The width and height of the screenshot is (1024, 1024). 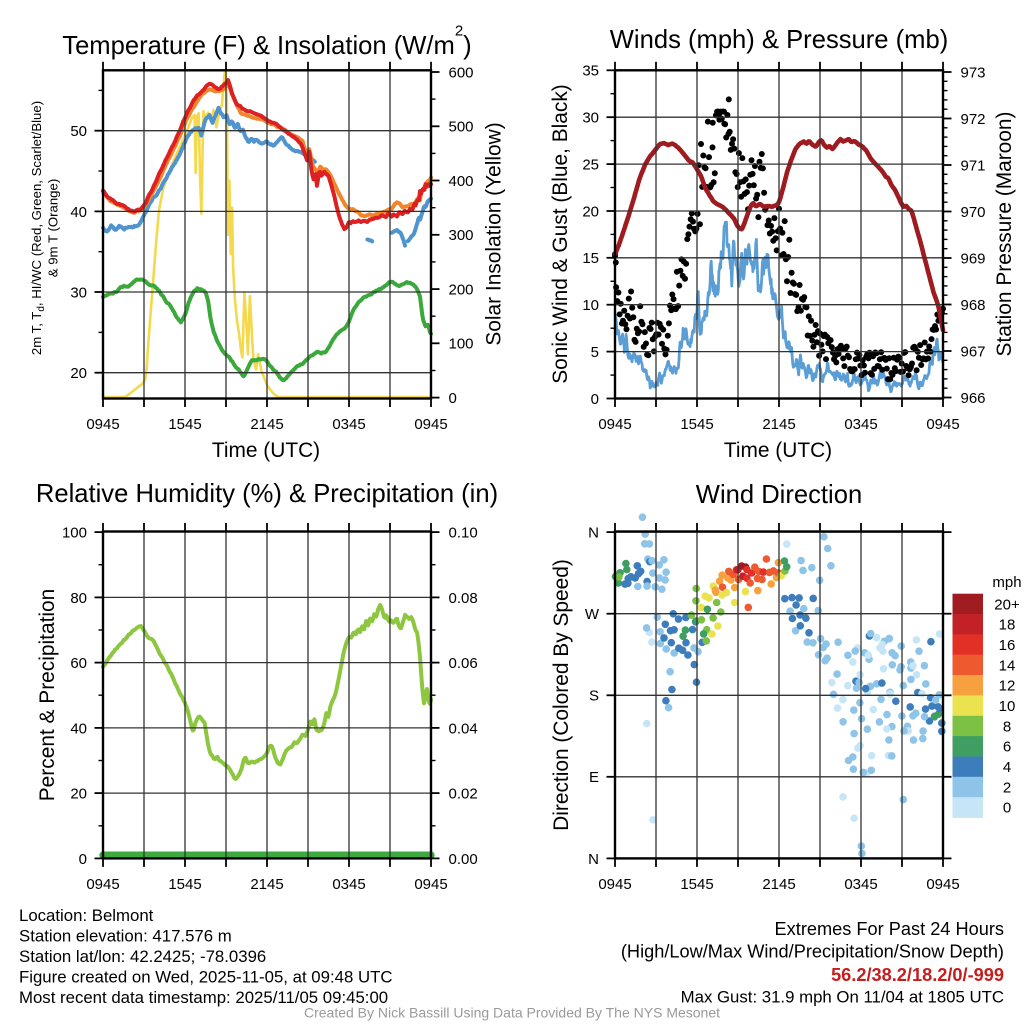 I want to click on svg-text: 500, so click(x=461, y=127).